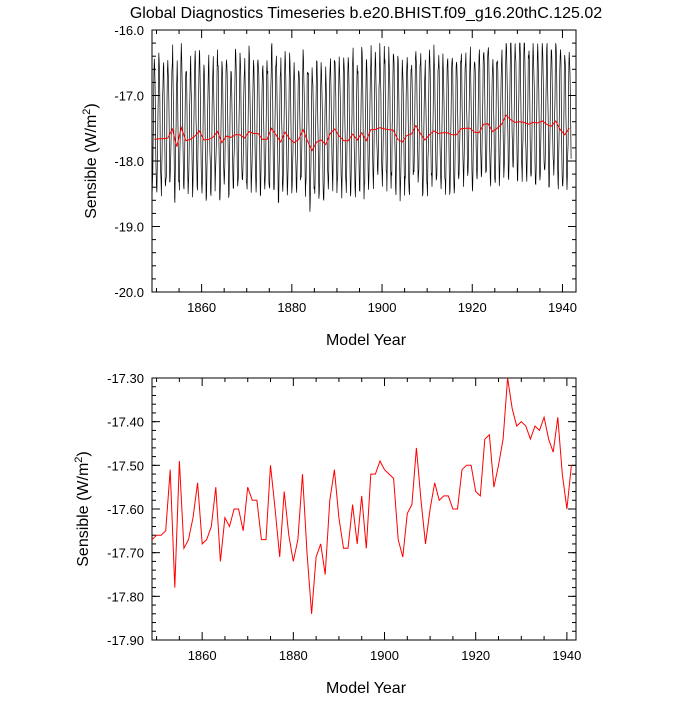 The image size is (700, 705). I want to click on bottom-y-tick-label: -17.90, so click(125, 640).